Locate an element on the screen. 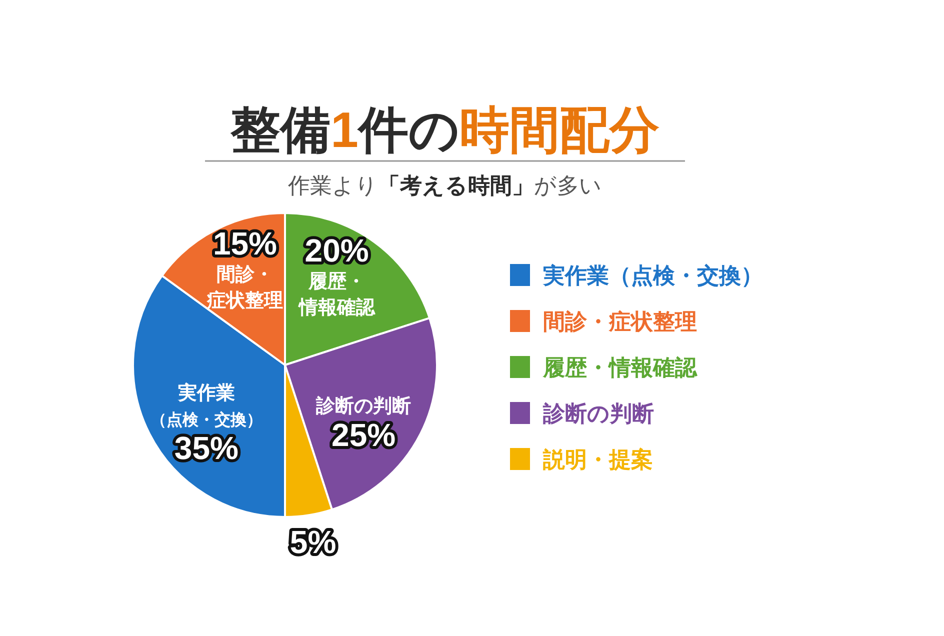 The height and width of the screenshot is (636, 944). legend-label: 診断の判断 is located at coordinates (598, 413).